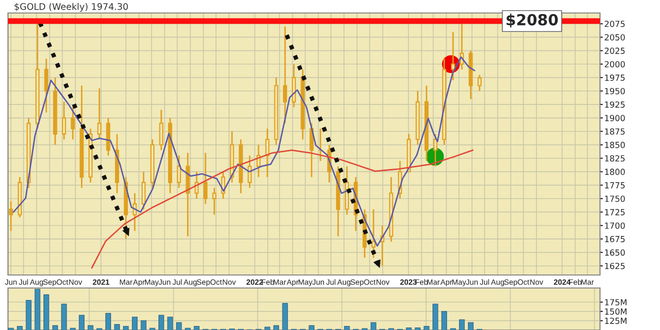  What do you see at coordinates (532, 21) in the screenshot?
I see `ref-line-label: $2080` at bounding box center [532, 21].